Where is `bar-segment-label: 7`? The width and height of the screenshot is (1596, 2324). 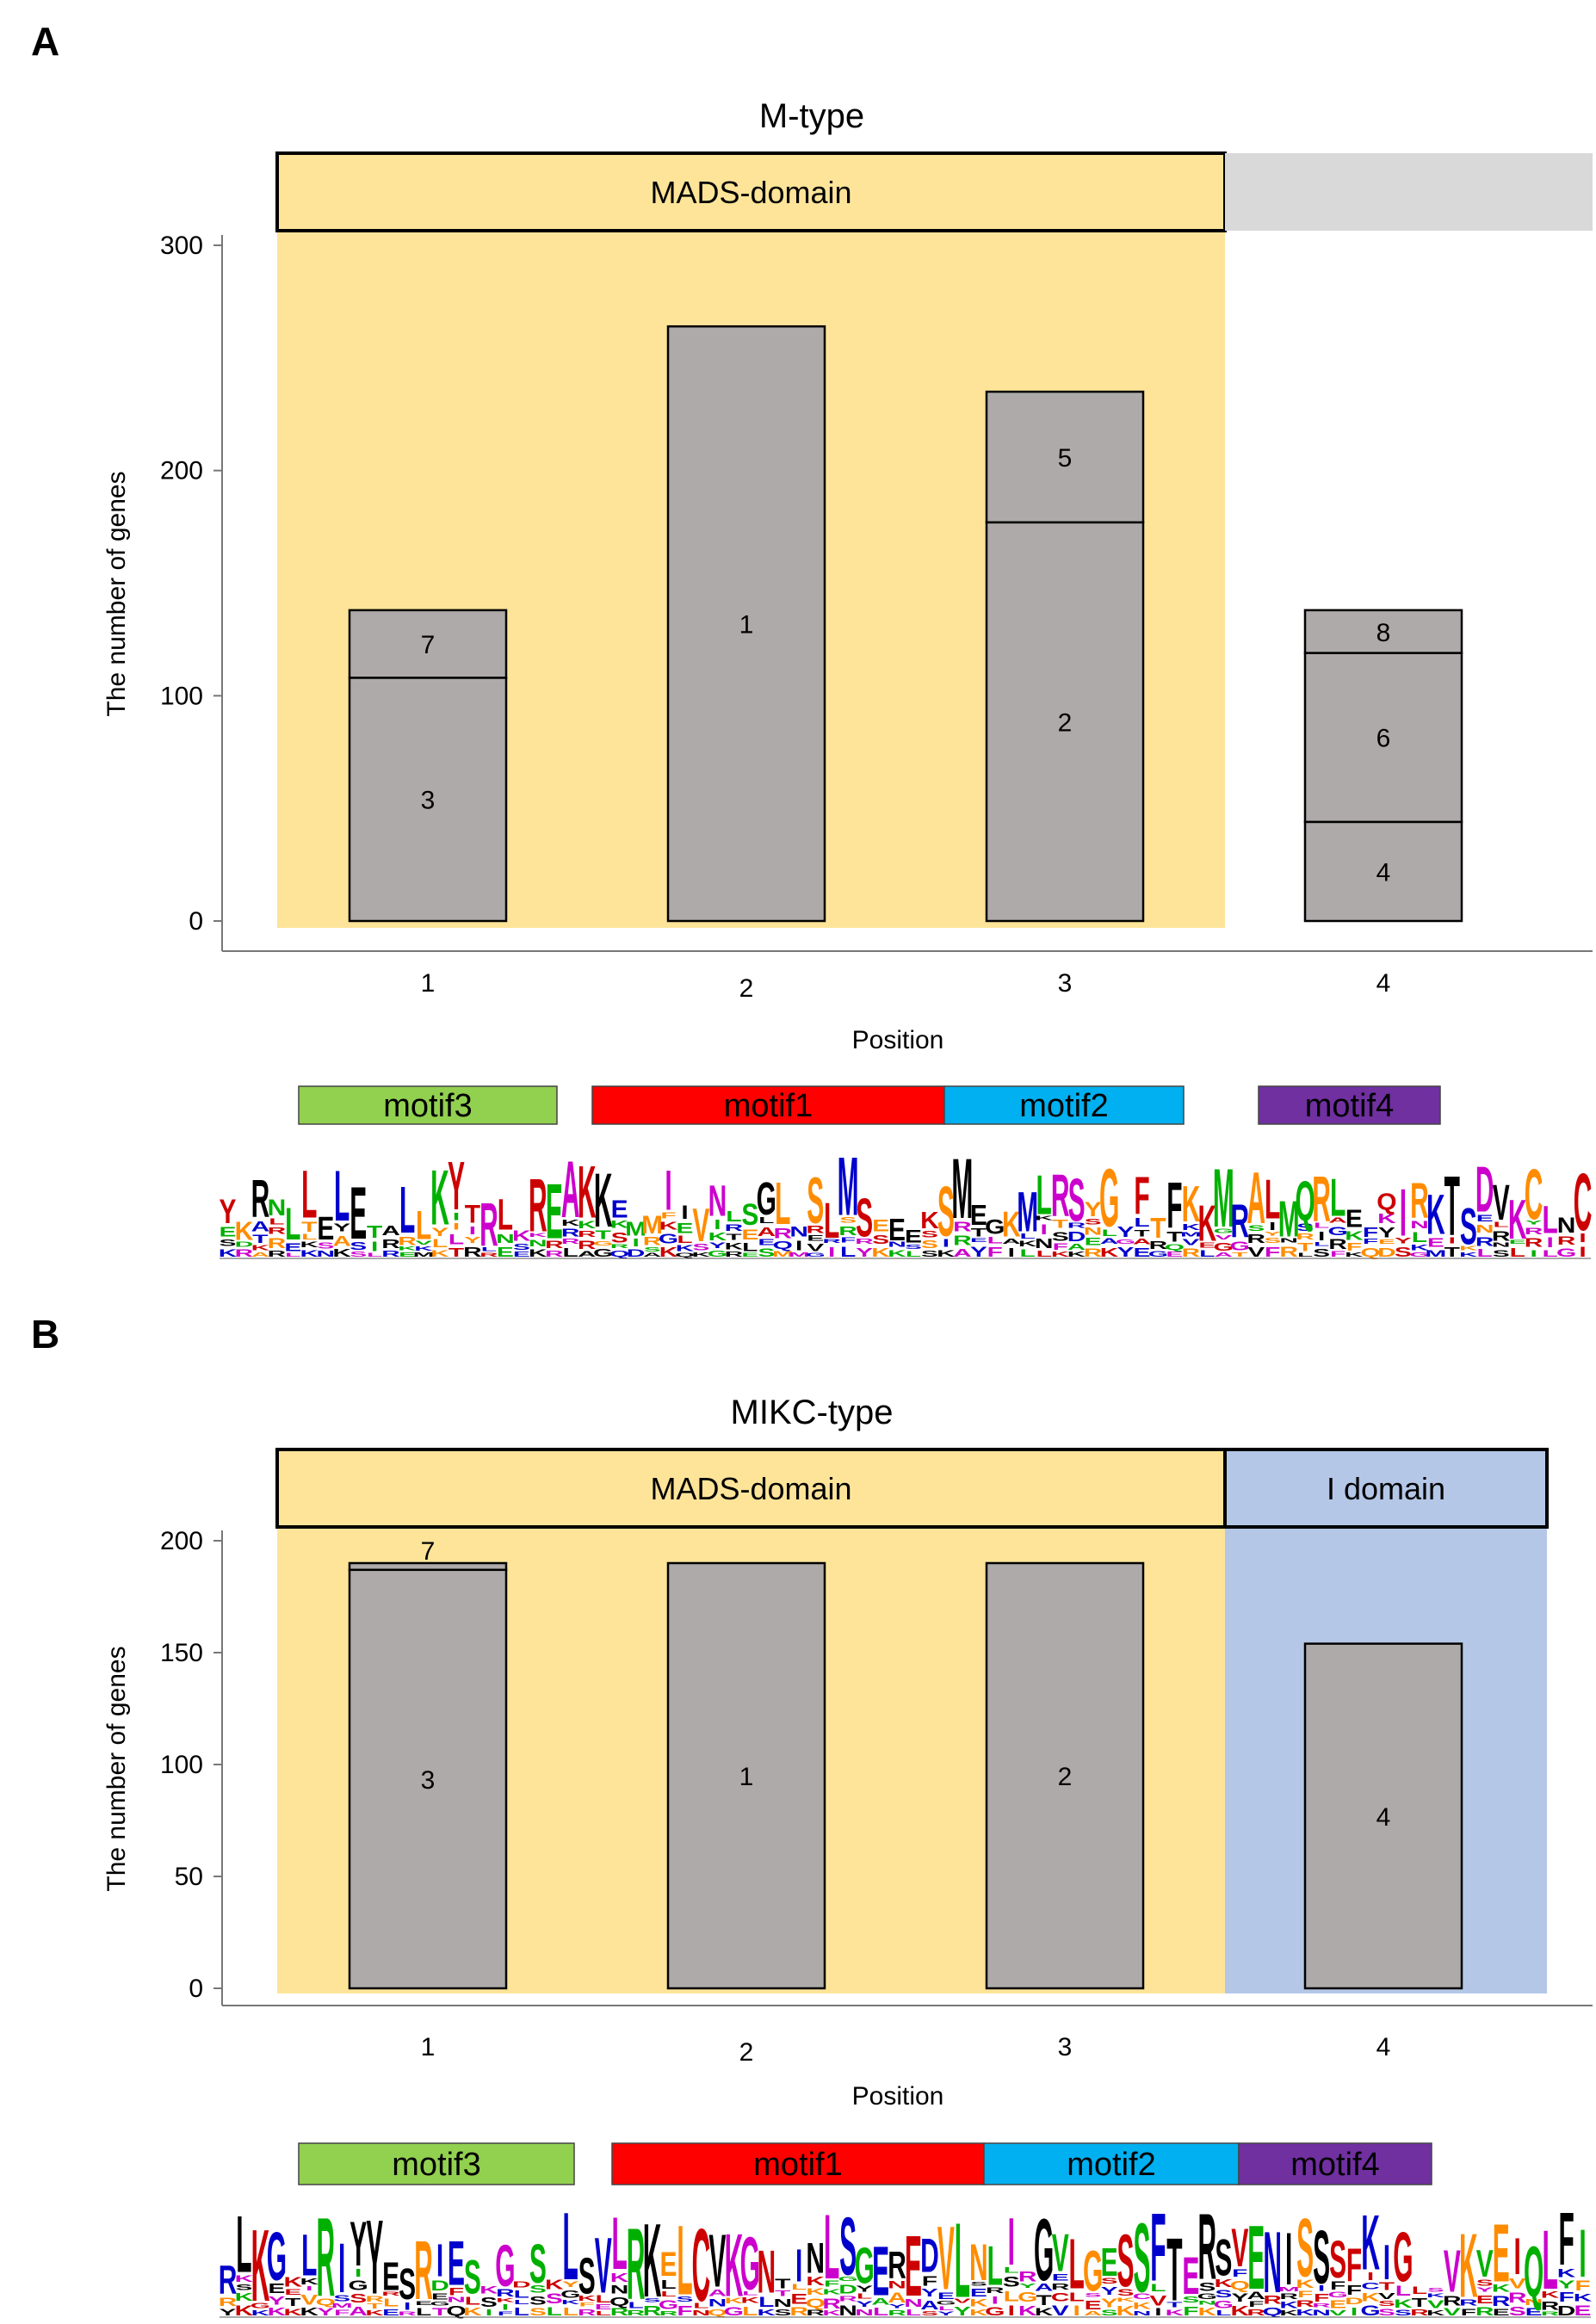 bar-segment-label: 7 is located at coordinates (428, 1551).